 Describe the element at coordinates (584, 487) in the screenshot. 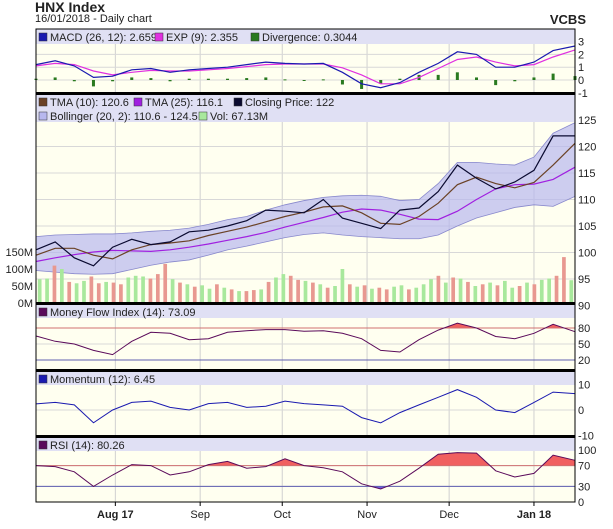

I see `rsi-y-tick-label: 30` at that location.